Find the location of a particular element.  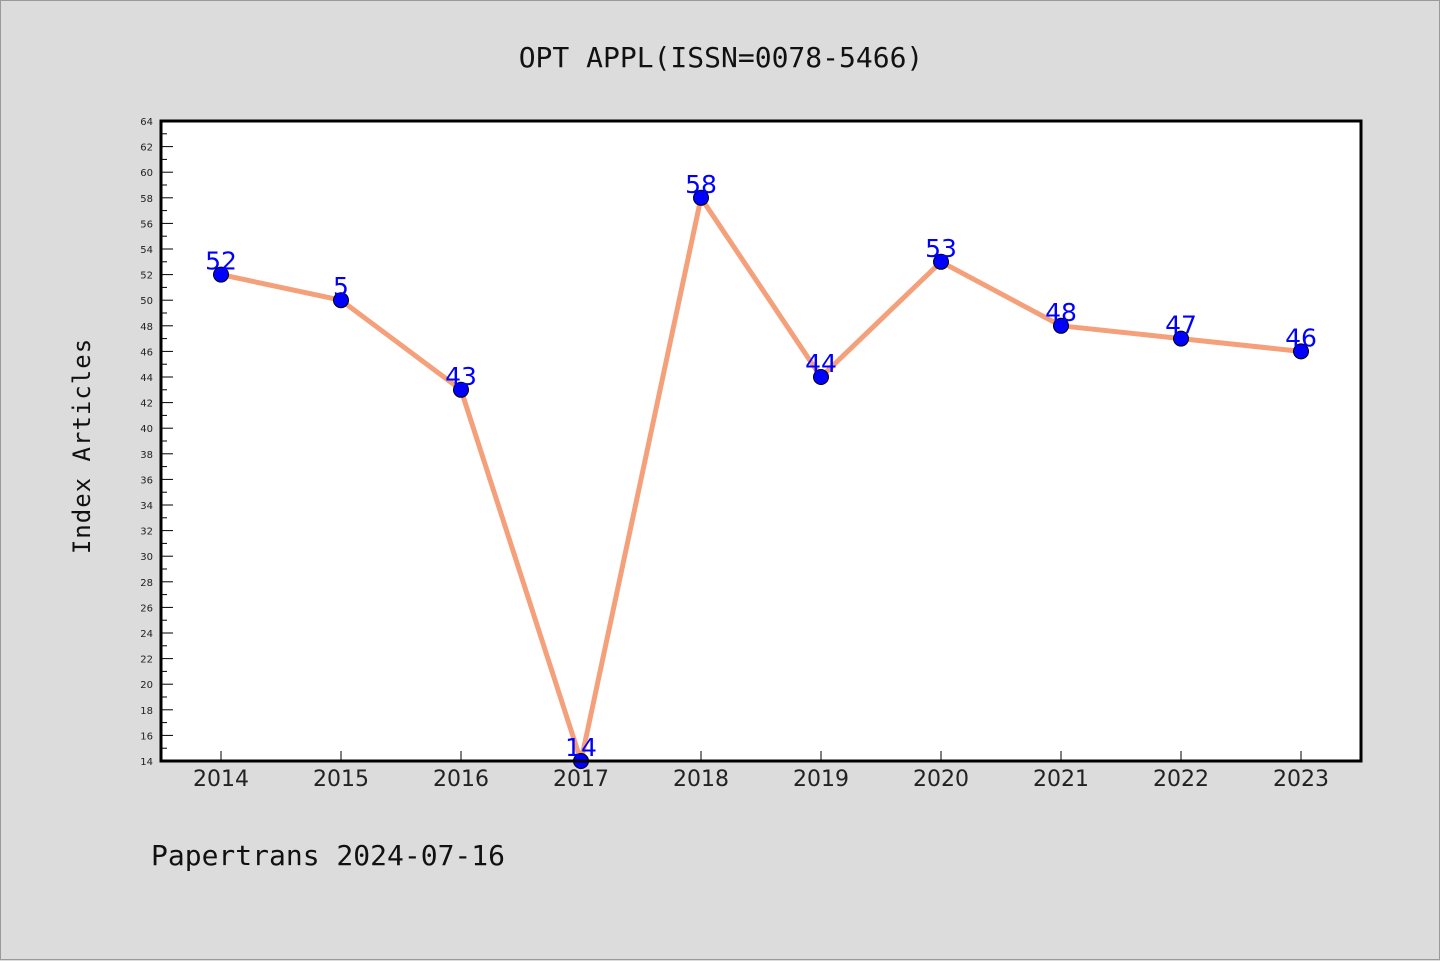

y-tick-label: 50 is located at coordinates (146, 301).